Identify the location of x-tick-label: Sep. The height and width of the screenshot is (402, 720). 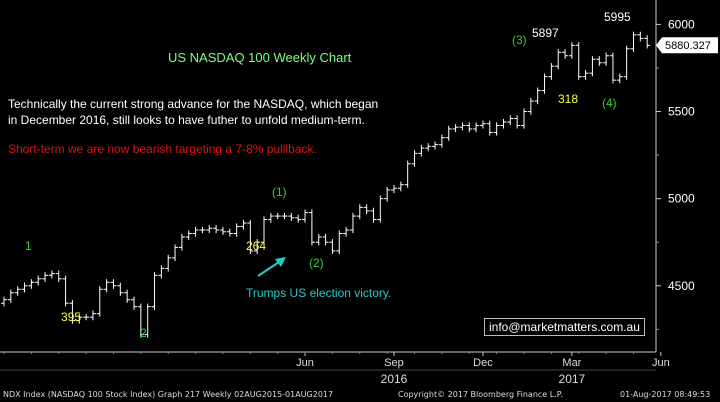
(394, 363).